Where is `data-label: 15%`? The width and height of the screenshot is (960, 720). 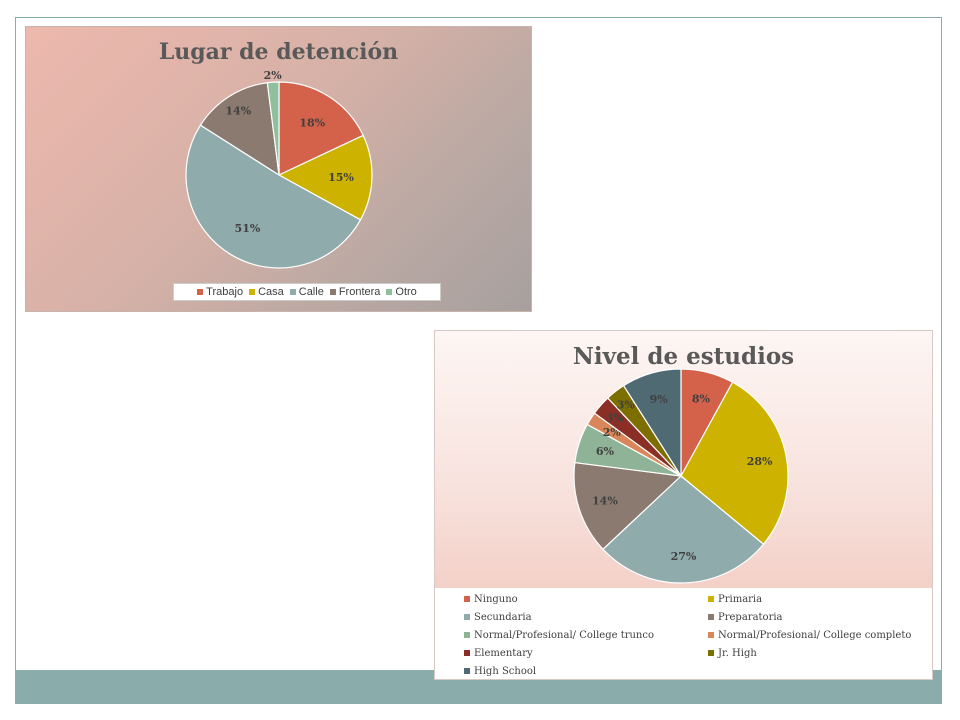
data-label: 15% is located at coordinates (341, 177).